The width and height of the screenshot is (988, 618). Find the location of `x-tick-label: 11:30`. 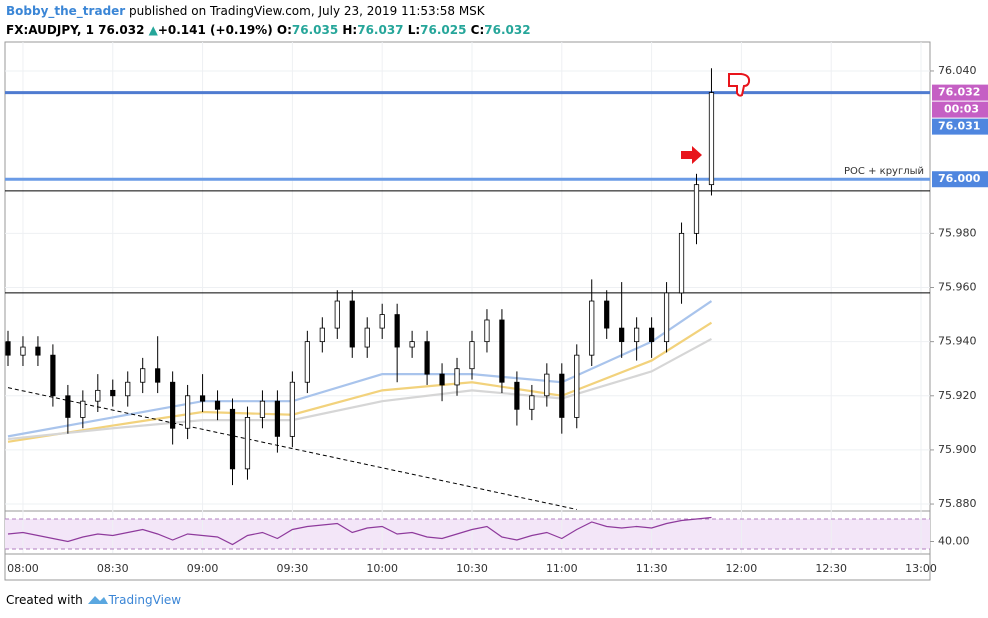

x-tick-label: 11:30 is located at coordinates (652, 568).